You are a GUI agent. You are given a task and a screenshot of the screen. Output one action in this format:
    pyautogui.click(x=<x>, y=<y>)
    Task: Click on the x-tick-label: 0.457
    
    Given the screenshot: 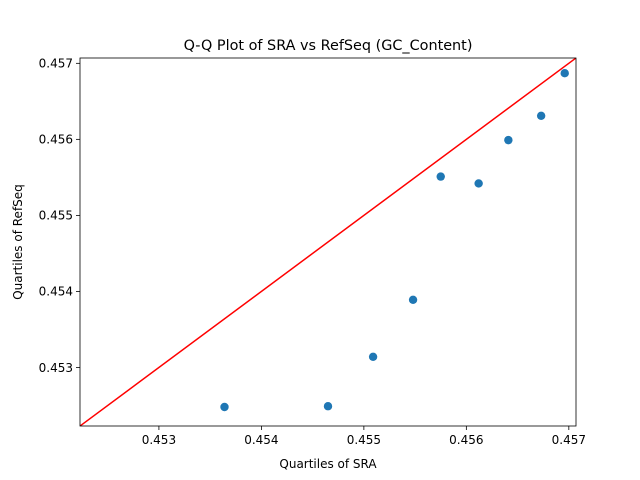 What is the action you would take?
    pyautogui.click(x=569, y=440)
    